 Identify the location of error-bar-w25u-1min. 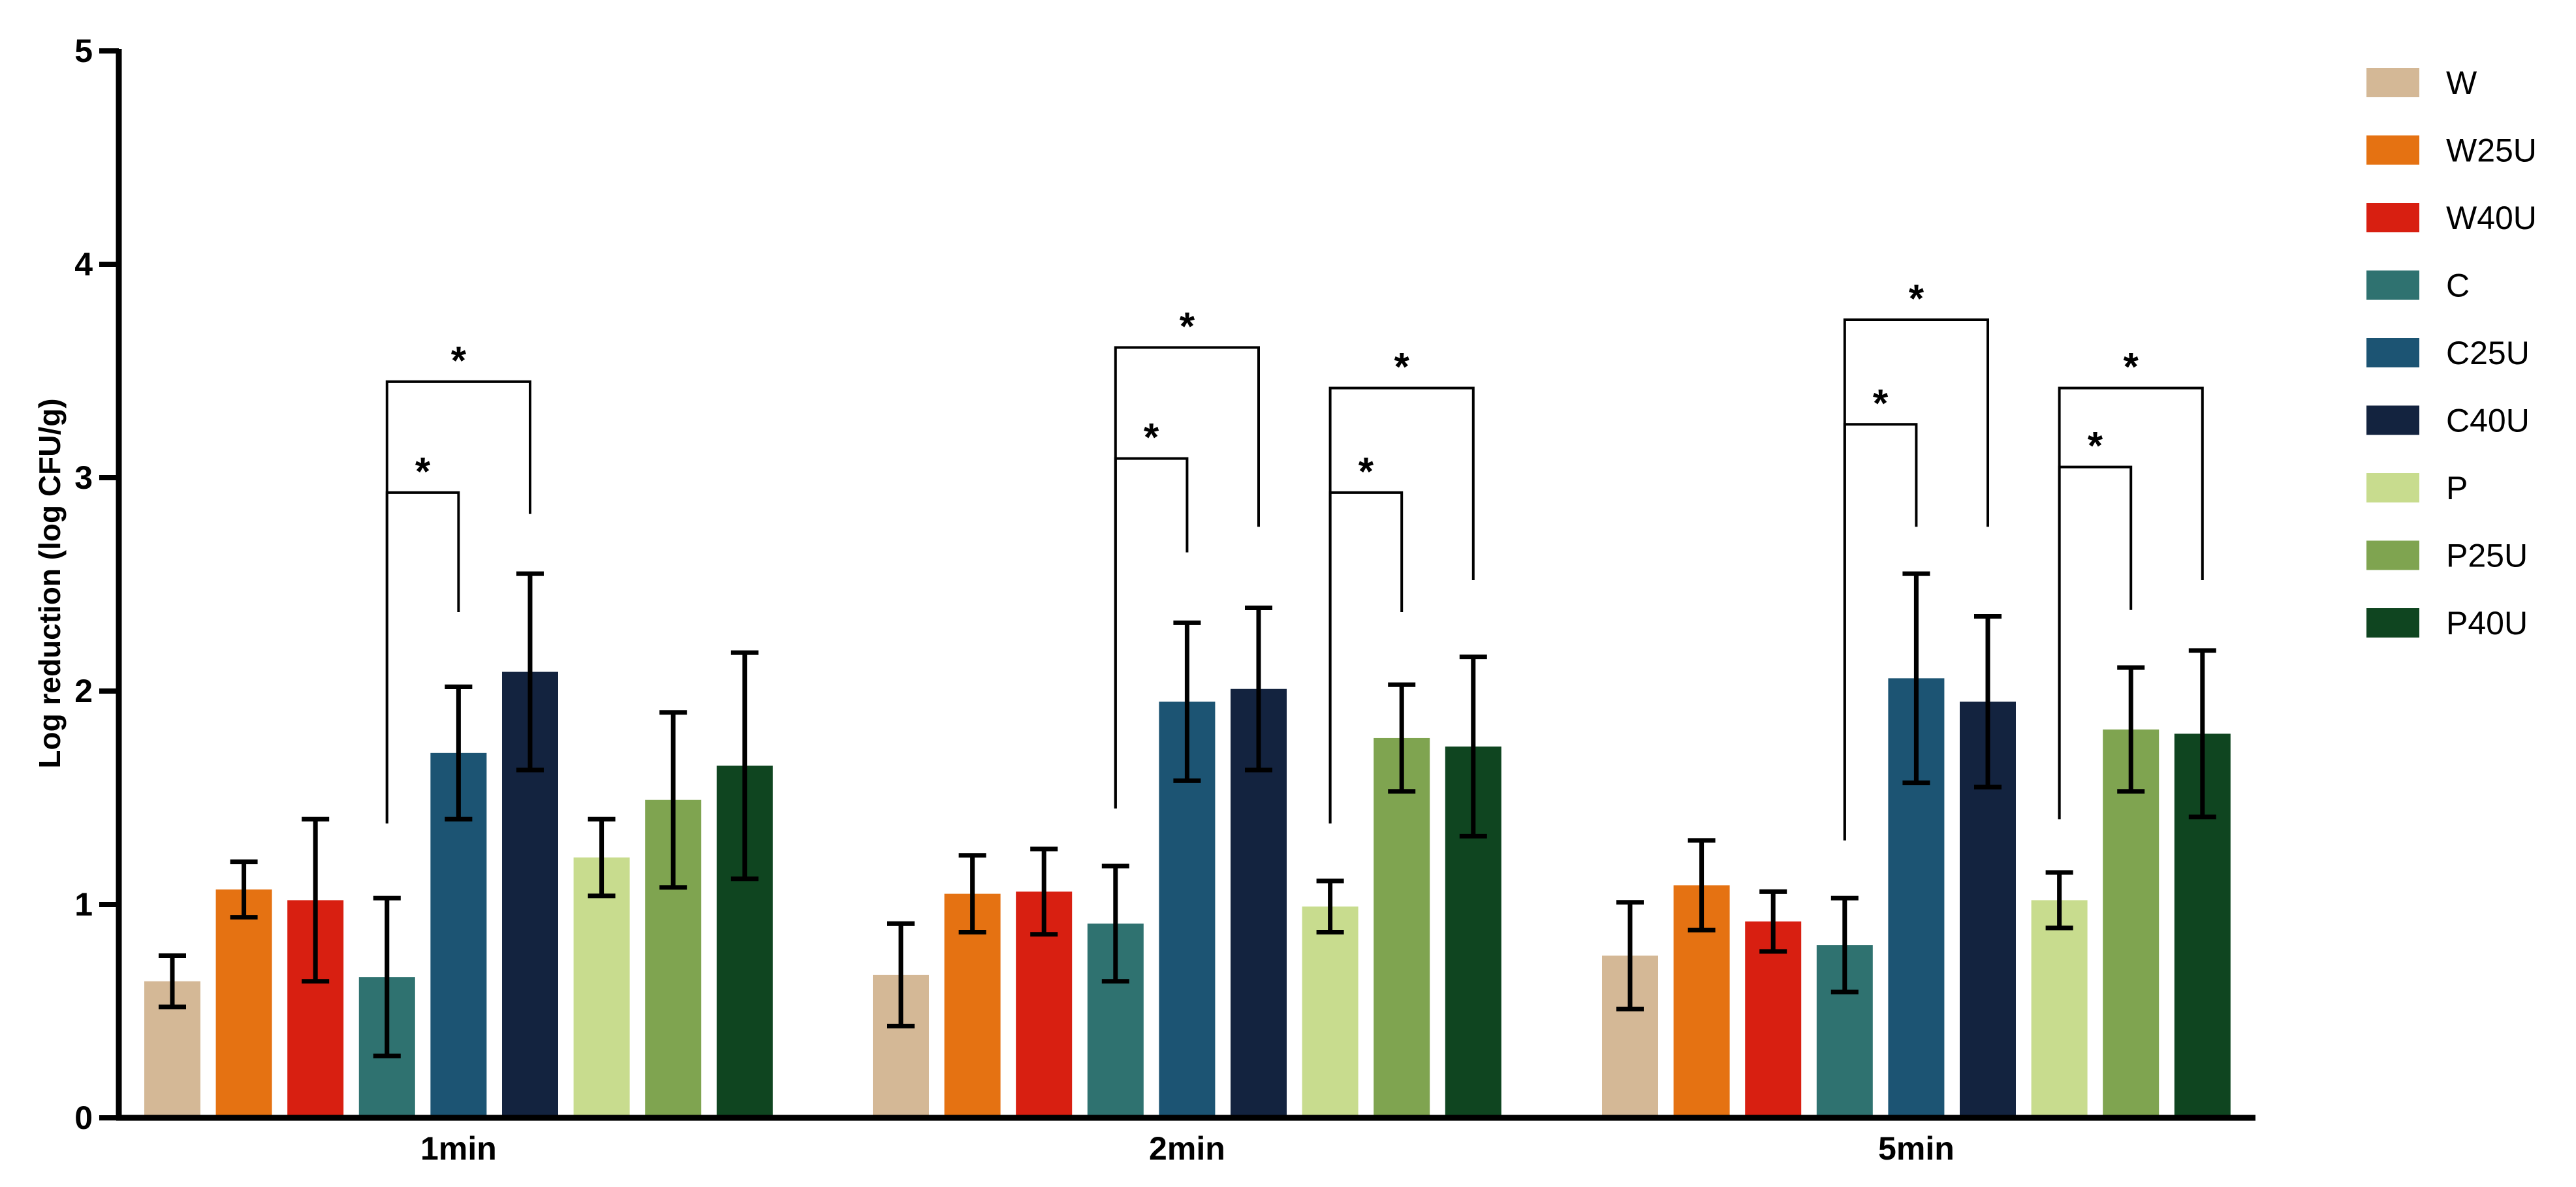
(244, 889).